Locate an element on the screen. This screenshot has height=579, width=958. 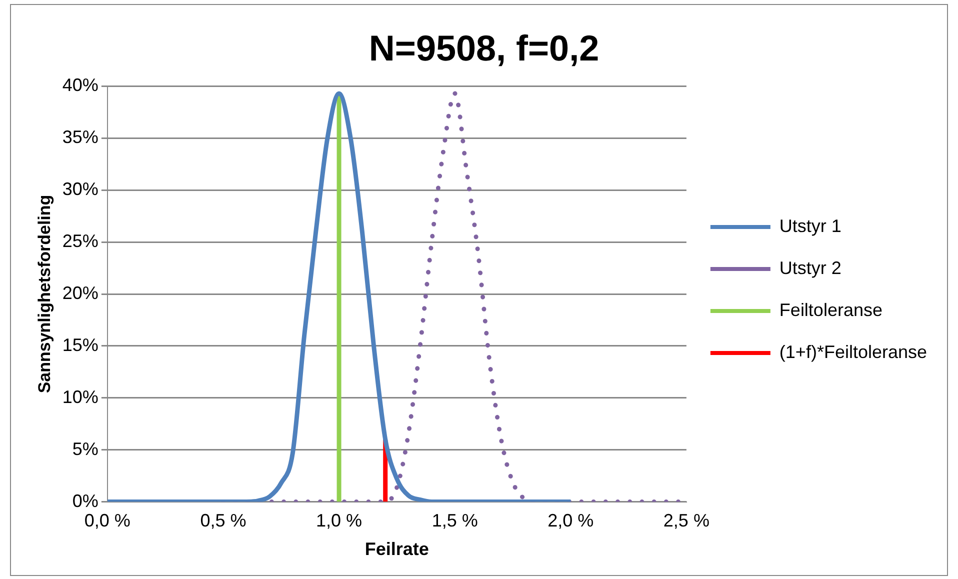
y-axis-title: Sannsynlighetsfordeling is located at coordinates (44, 294).